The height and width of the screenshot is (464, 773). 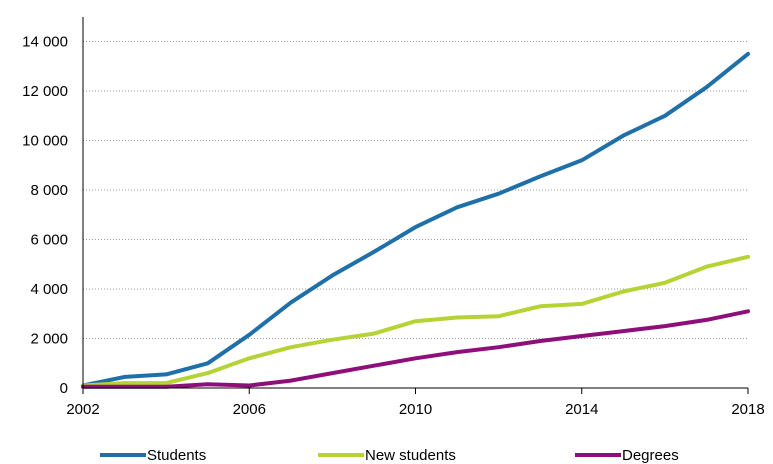 What do you see at coordinates (45, 141) in the screenshot?
I see `y-tick-label: 10 000` at bounding box center [45, 141].